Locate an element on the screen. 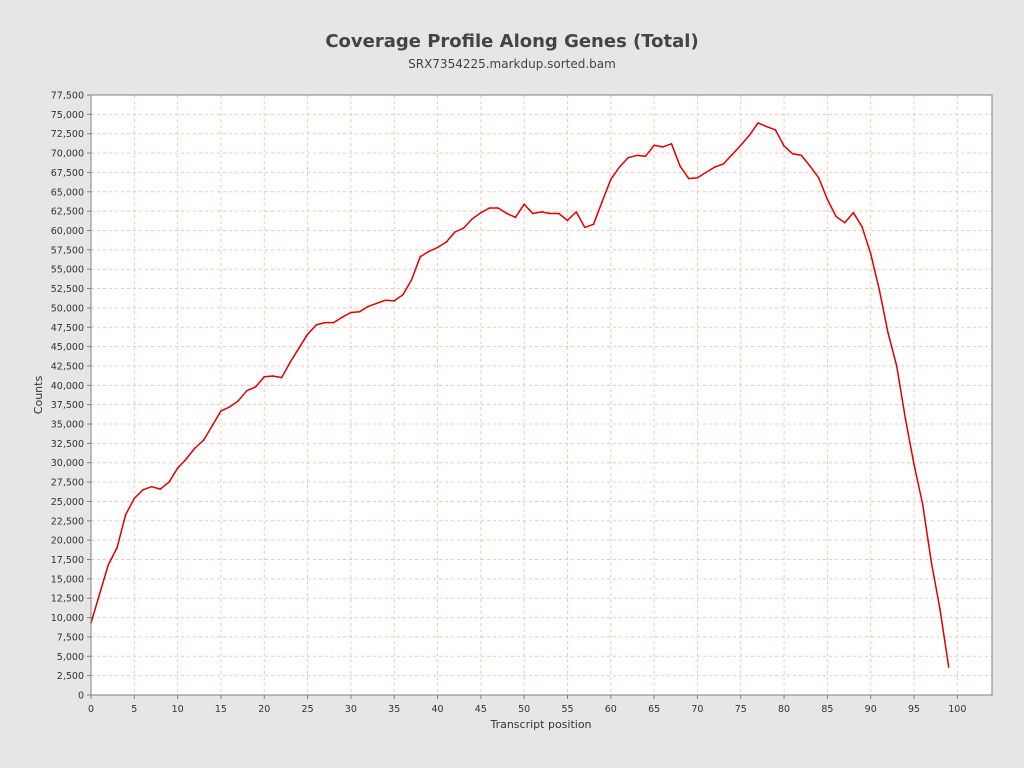 The image size is (1024, 768). y-tick-label: 15,000 is located at coordinates (67, 579).